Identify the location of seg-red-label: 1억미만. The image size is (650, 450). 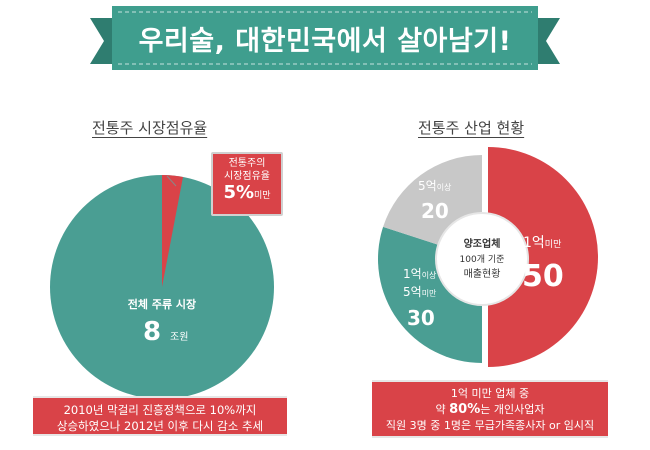
(542, 243).